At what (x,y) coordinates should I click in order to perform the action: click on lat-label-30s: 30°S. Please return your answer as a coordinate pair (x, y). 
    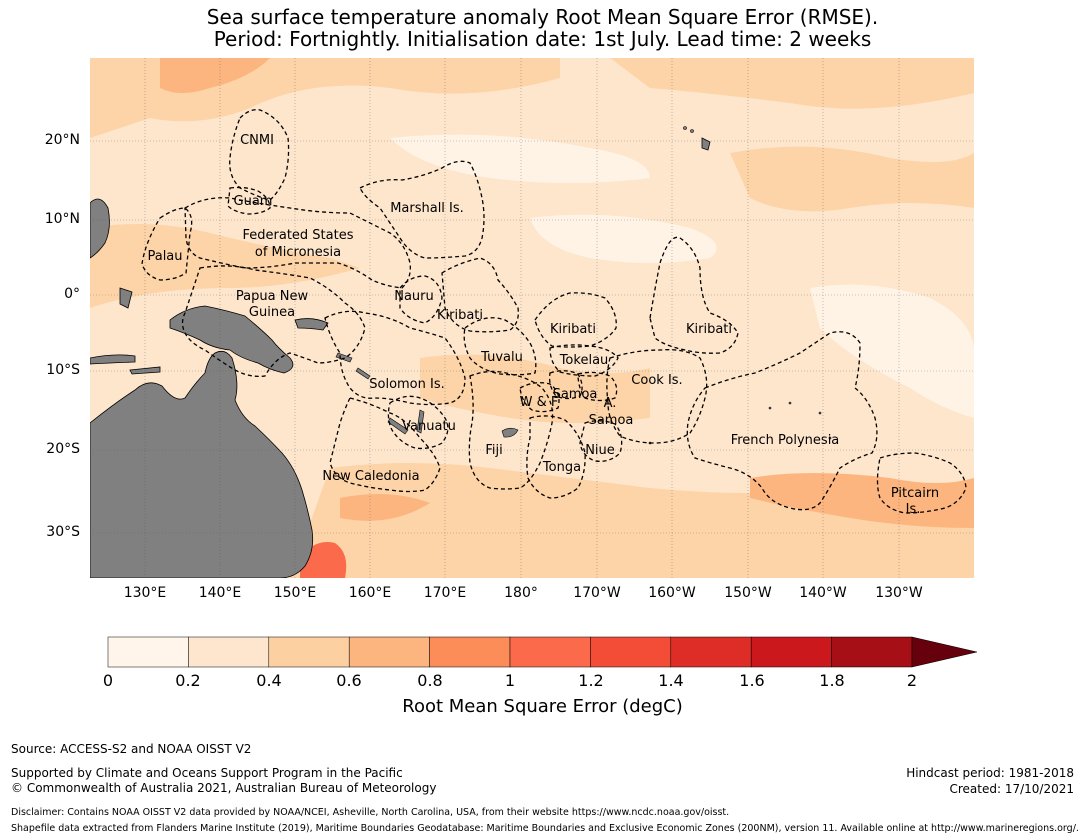
    Looking at the image, I should click on (63, 532).